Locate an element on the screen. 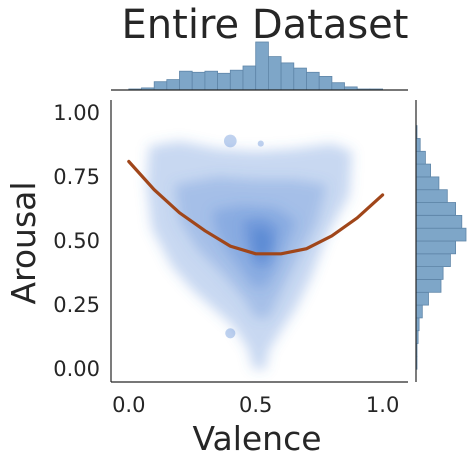 This screenshot has height=462, width=474. y-tick-label: 0.75 is located at coordinates (76, 177).